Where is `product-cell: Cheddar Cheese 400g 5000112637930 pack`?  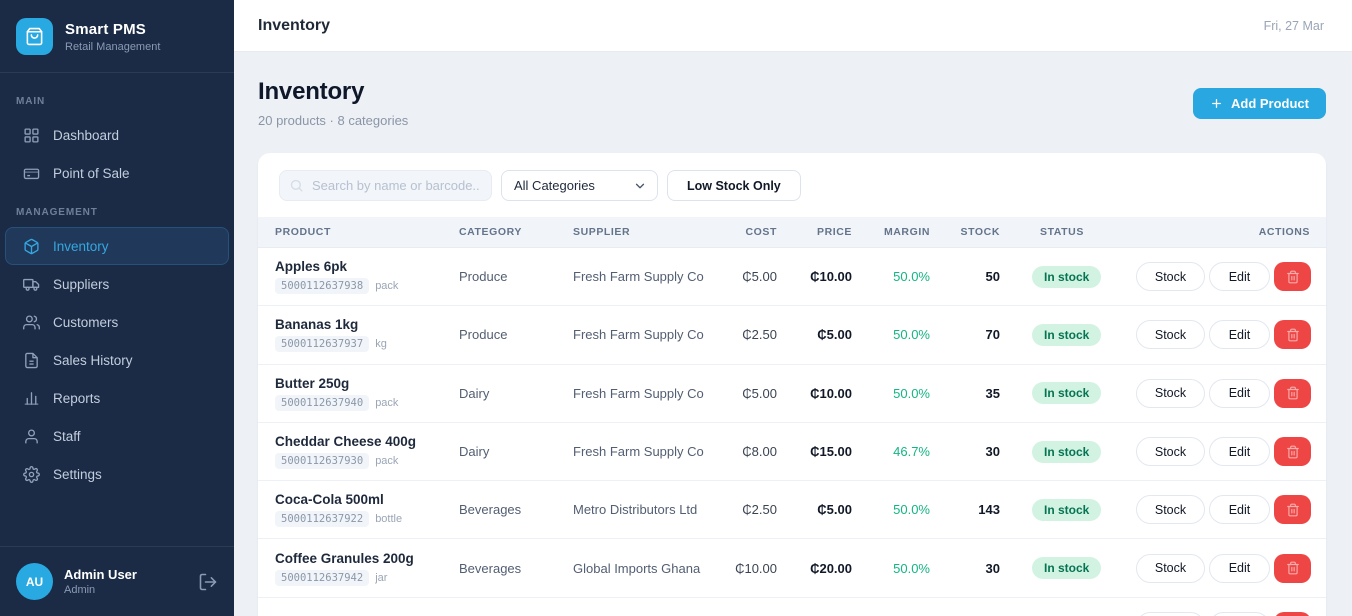
product-cell: Cheddar Cheese 400g 5000112637930 pack is located at coordinates (358, 452).